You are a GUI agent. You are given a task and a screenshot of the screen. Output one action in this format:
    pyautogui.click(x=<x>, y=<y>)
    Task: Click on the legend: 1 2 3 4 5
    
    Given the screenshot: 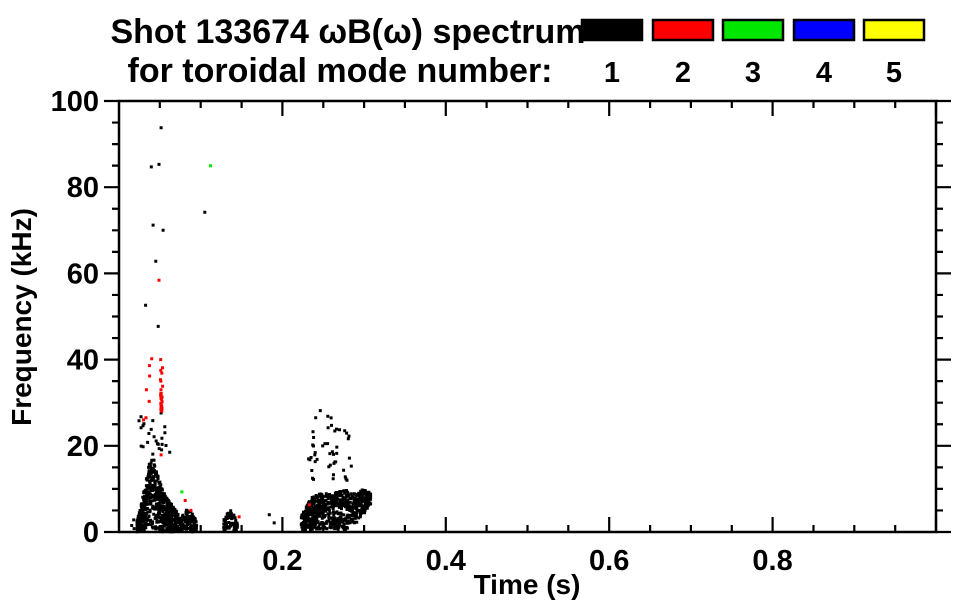 What is the action you would take?
    pyautogui.click(x=753, y=53)
    